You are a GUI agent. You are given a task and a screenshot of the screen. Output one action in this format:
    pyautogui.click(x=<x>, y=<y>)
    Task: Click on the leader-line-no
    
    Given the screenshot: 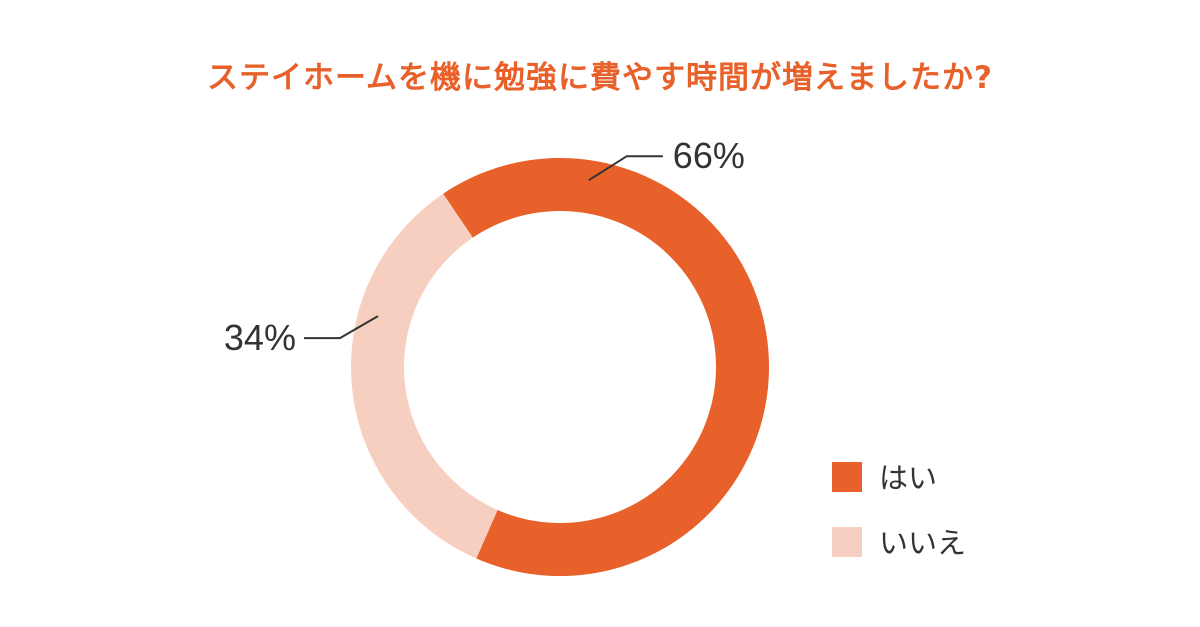 What is the action you would take?
    pyautogui.click(x=341, y=327)
    